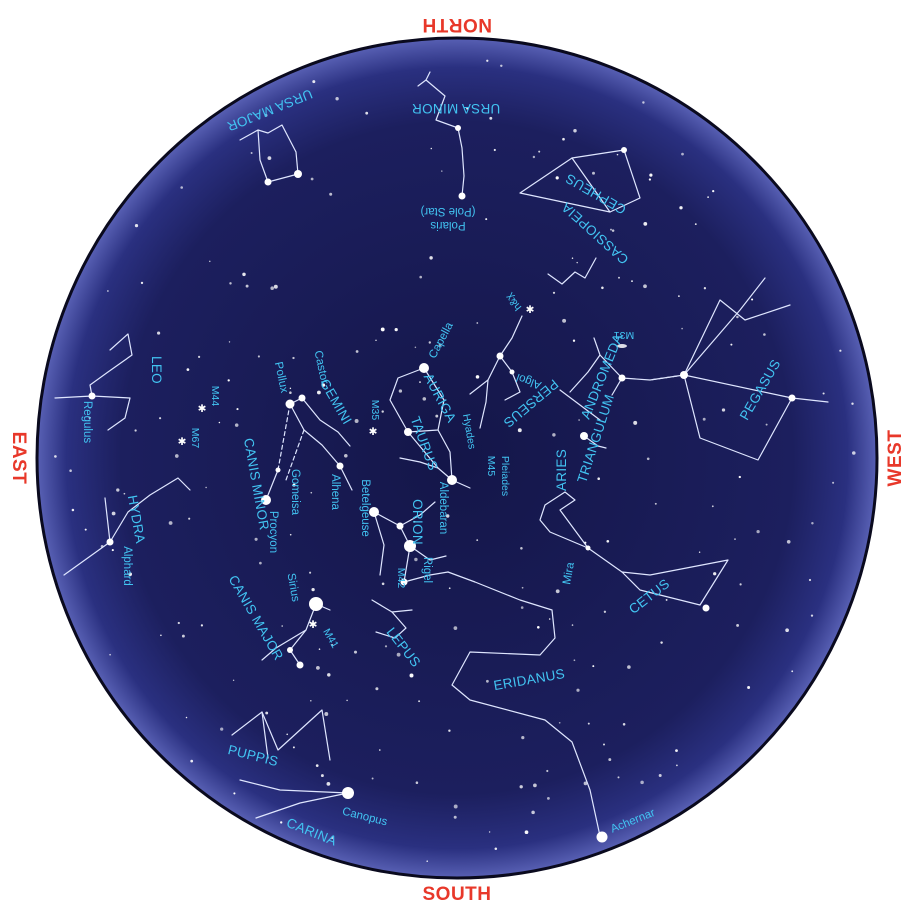 The width and height of the screenshot is (914, 907). I want to click on cepheus-lines, so click(580, 181).